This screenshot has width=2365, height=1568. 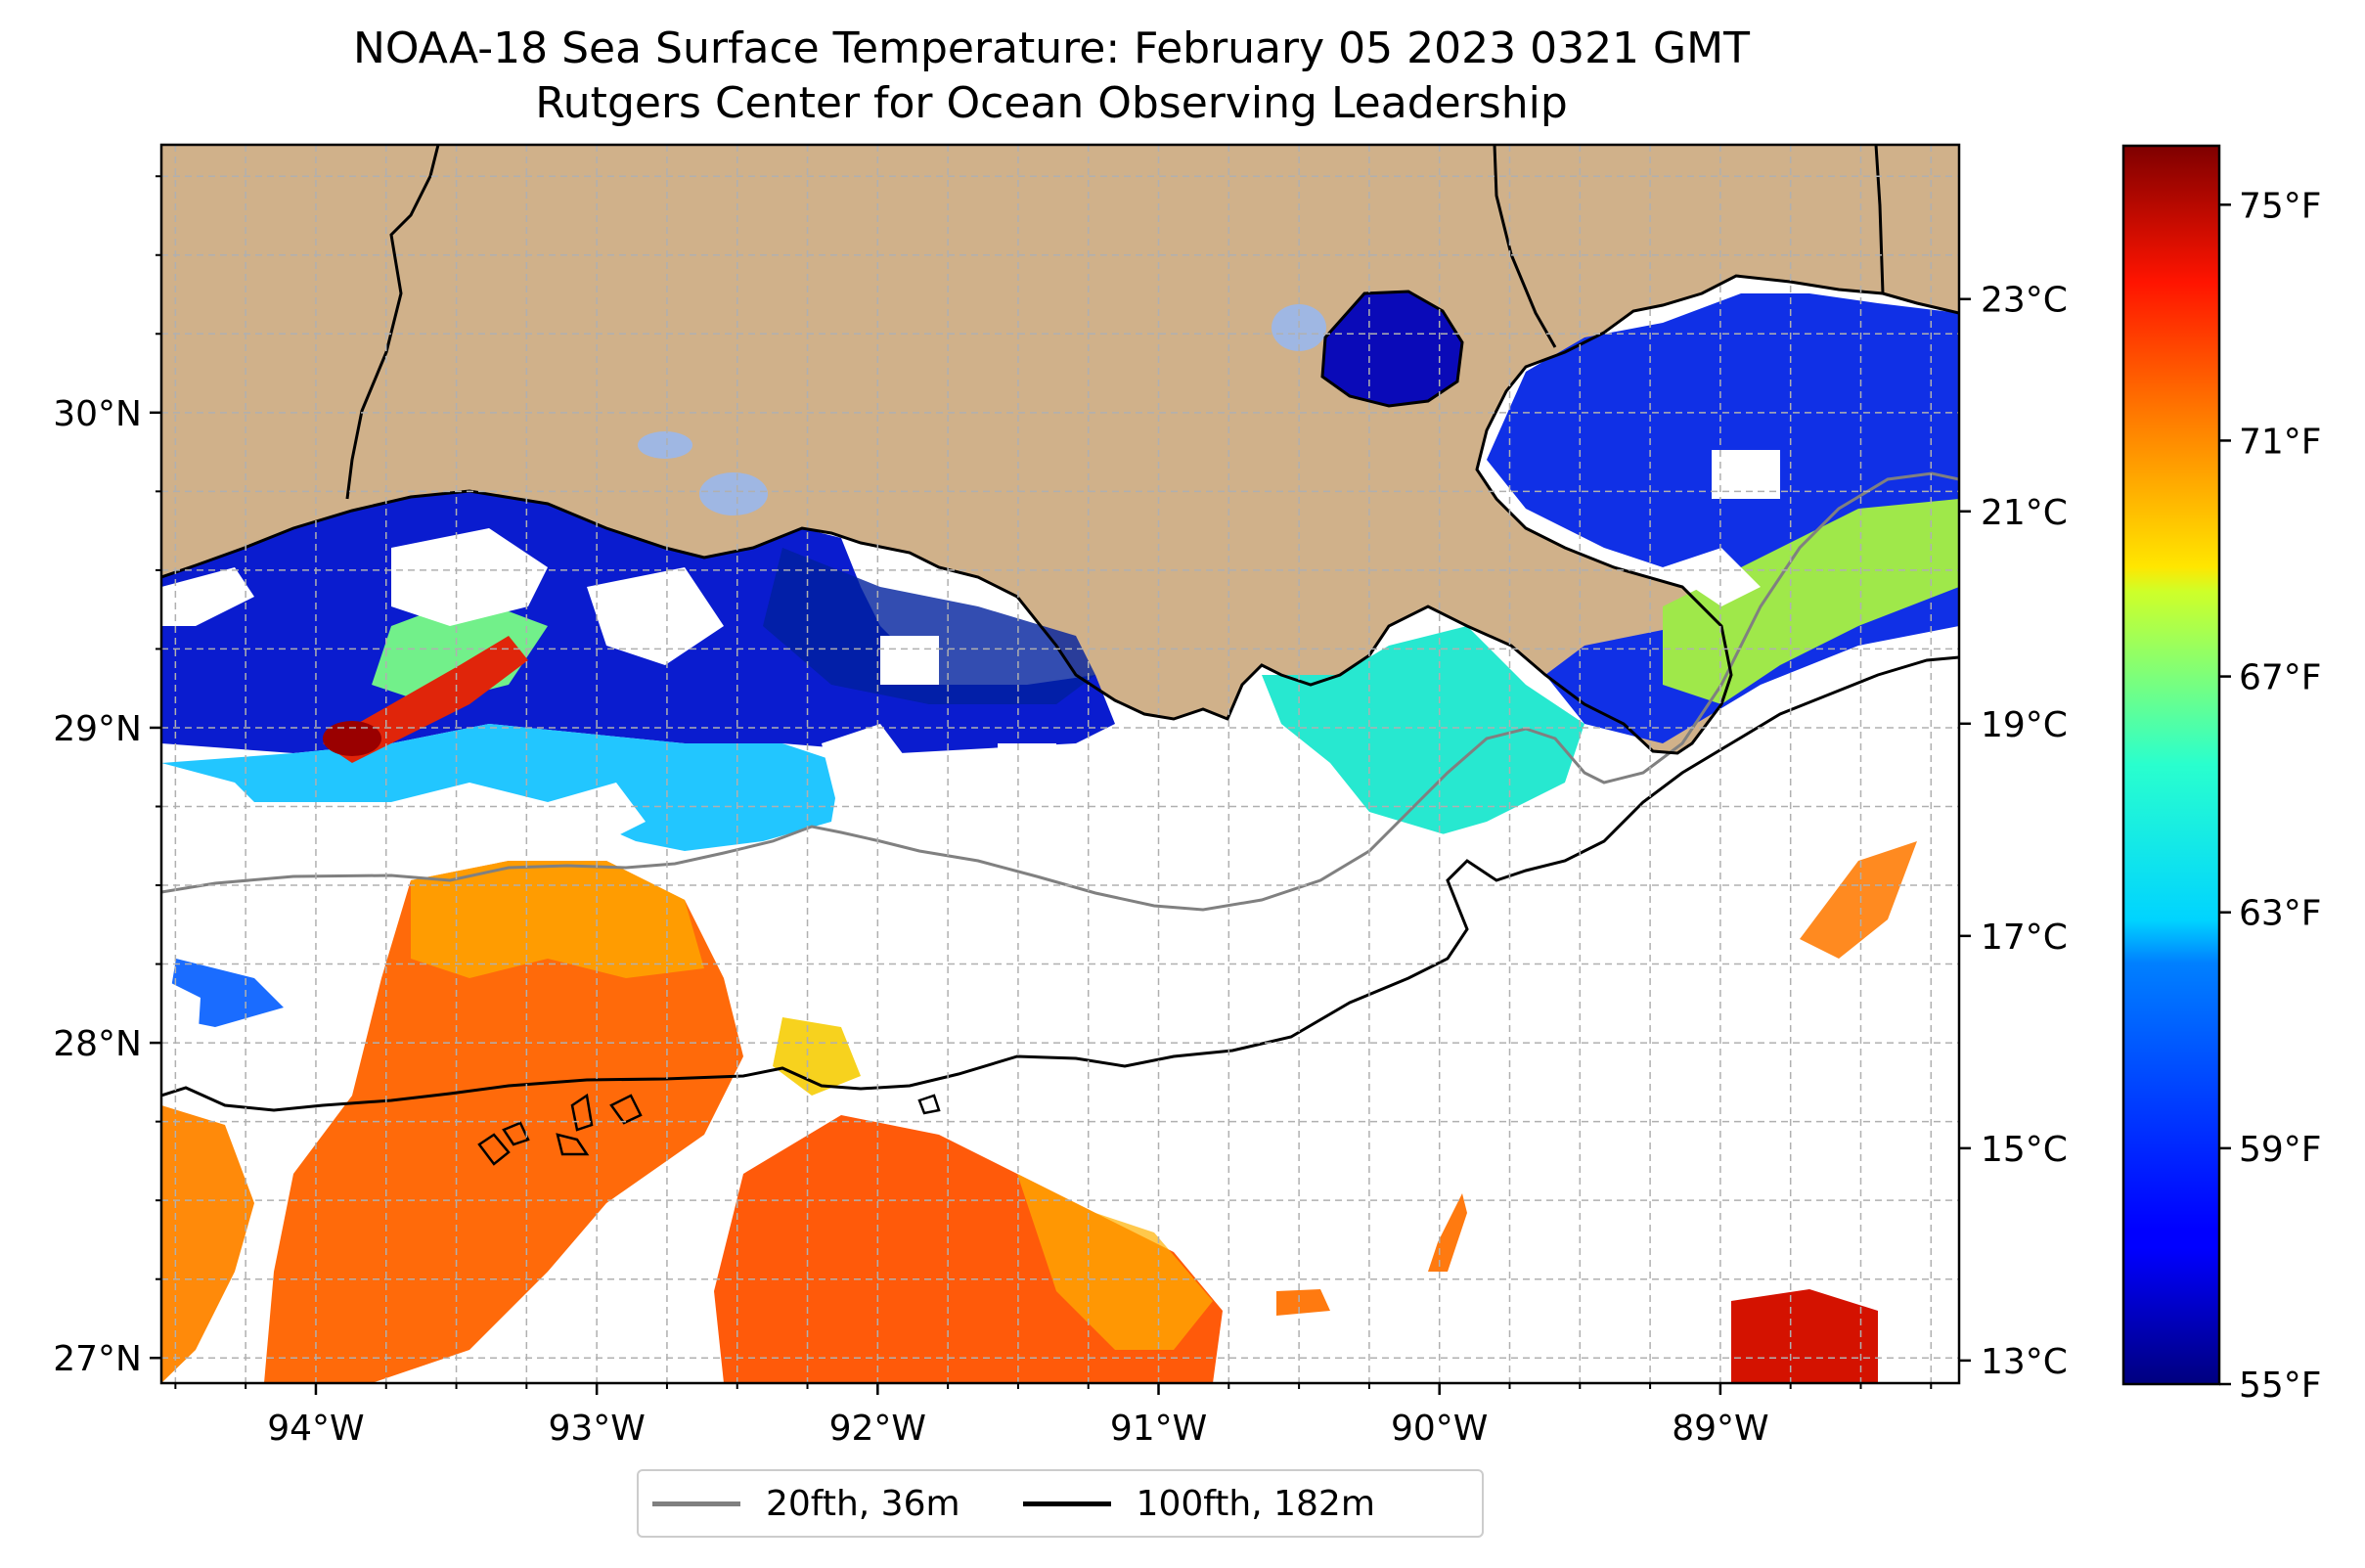 I want to click on lat-axis: 27°N 28°N 29°N 30°N, so click(x=107, y=777).